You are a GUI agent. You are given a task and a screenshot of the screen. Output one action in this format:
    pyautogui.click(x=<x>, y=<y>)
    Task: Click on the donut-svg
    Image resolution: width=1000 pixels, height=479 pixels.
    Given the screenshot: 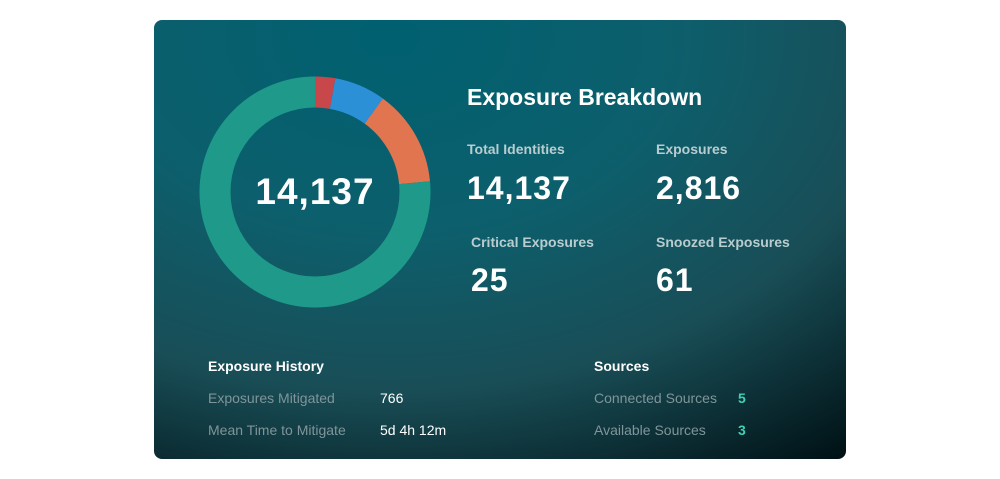 What is the action you would take?
    pyautogui.click(x=315, y=192)
    